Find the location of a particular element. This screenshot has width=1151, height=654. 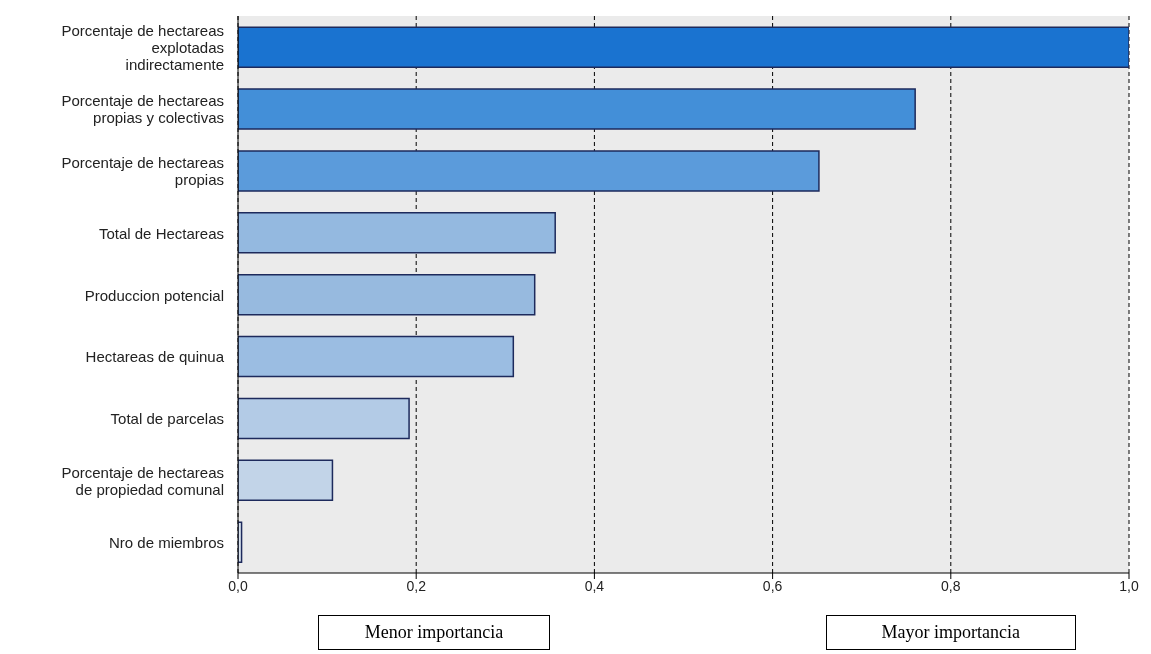

y-tick-label: Porcentaje de hectareas de propiedad comunal is located at coordinates (142, 480).